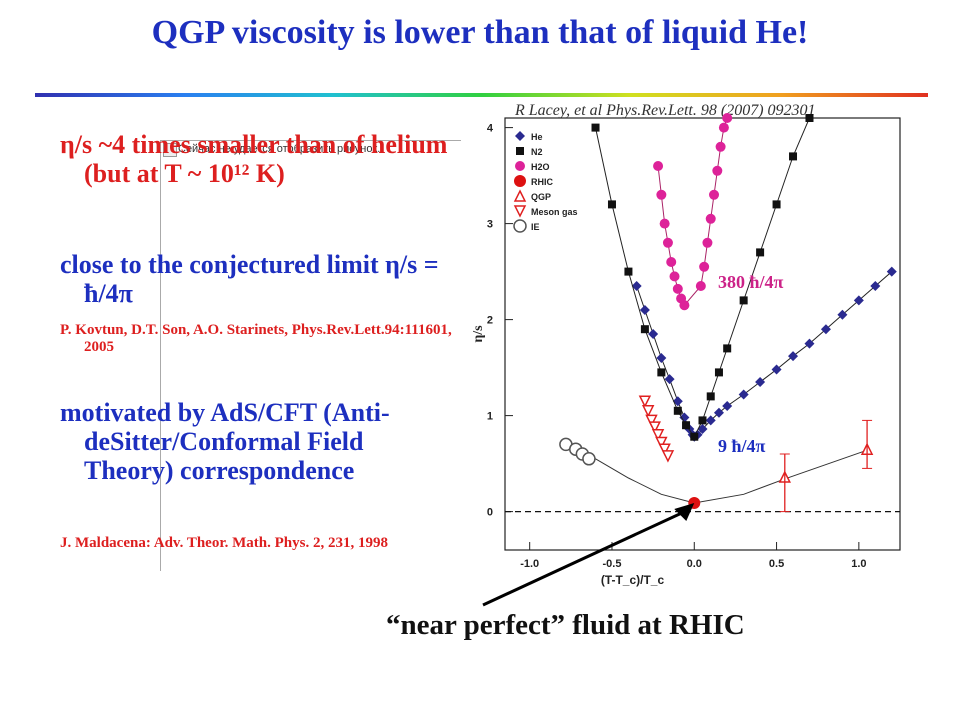 This screenshot has height=720, width=960. Describe the element at coordinates (742, 446) in the screenshot. I see `annotation-9: 9 ħ/4π` at that location.